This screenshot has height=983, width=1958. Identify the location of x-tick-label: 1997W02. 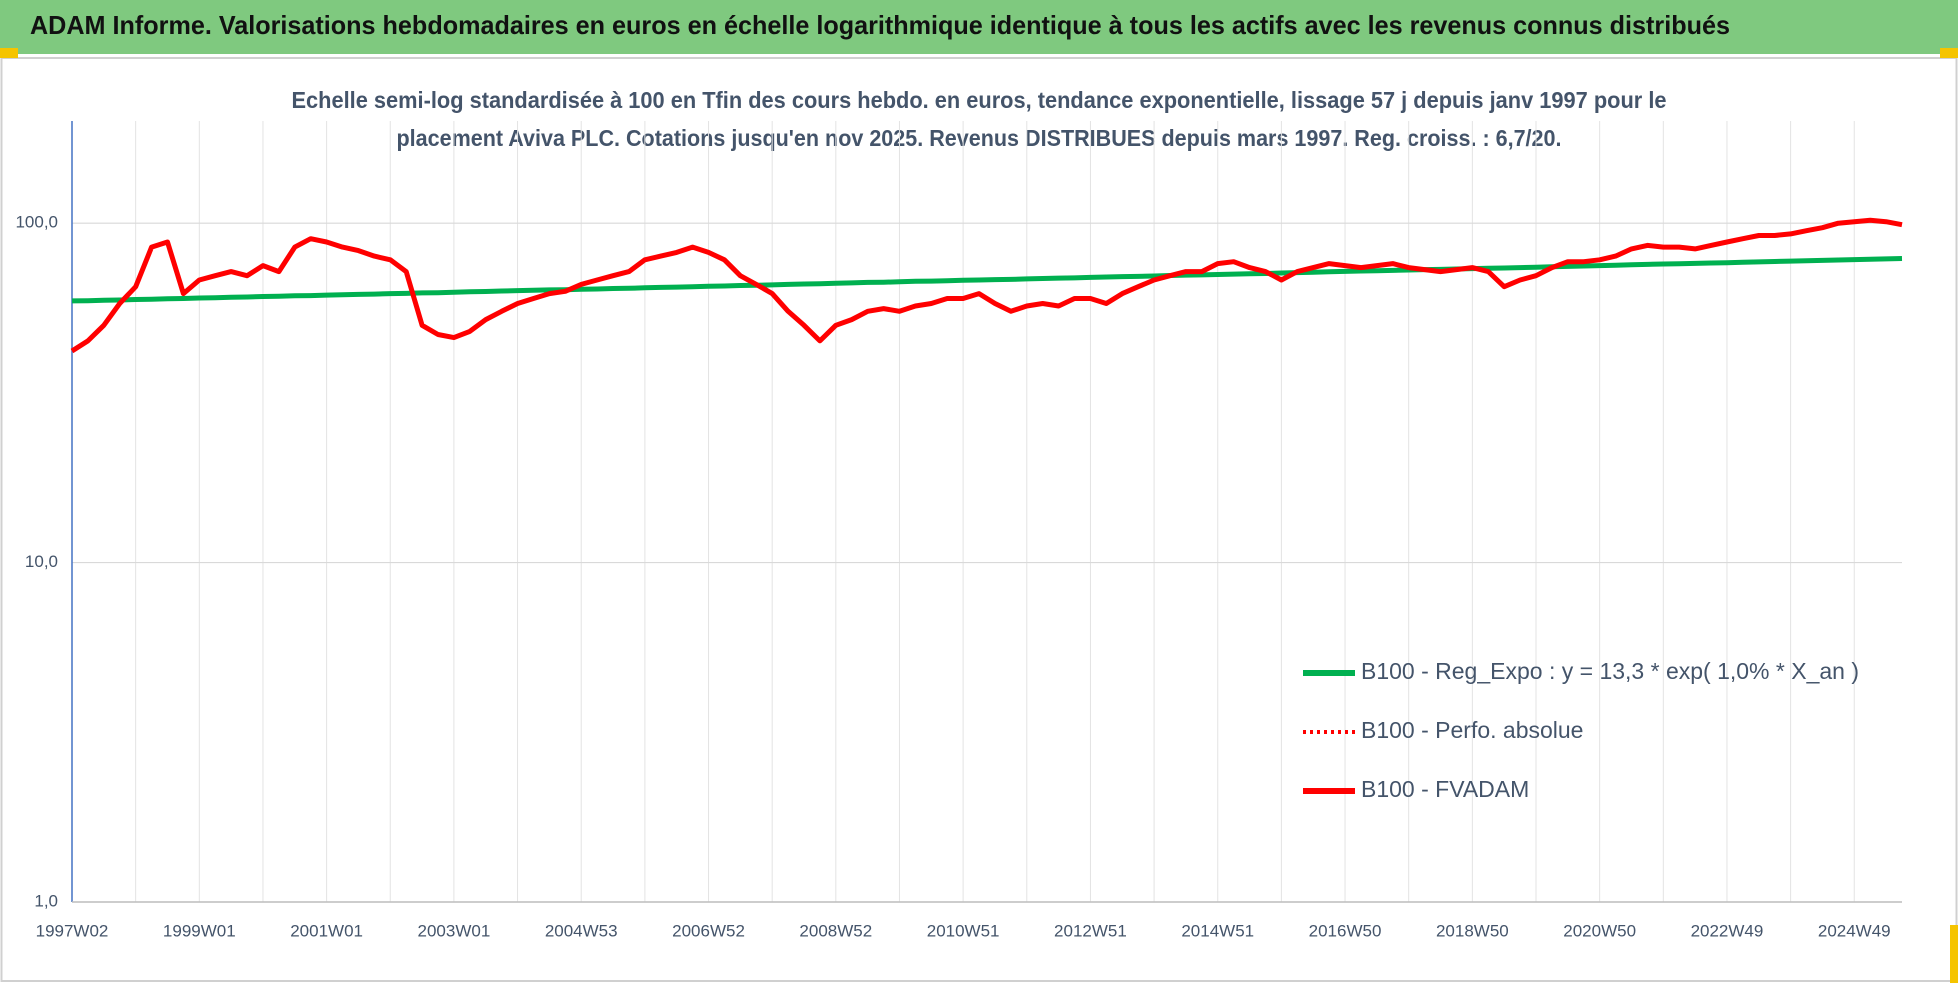
(72, 930).